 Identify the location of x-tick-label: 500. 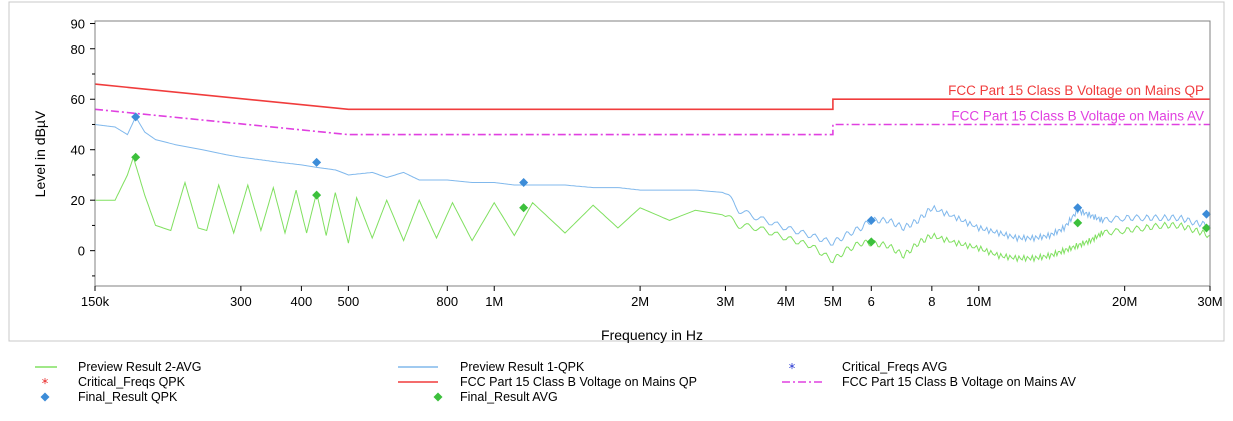
(349, 301).